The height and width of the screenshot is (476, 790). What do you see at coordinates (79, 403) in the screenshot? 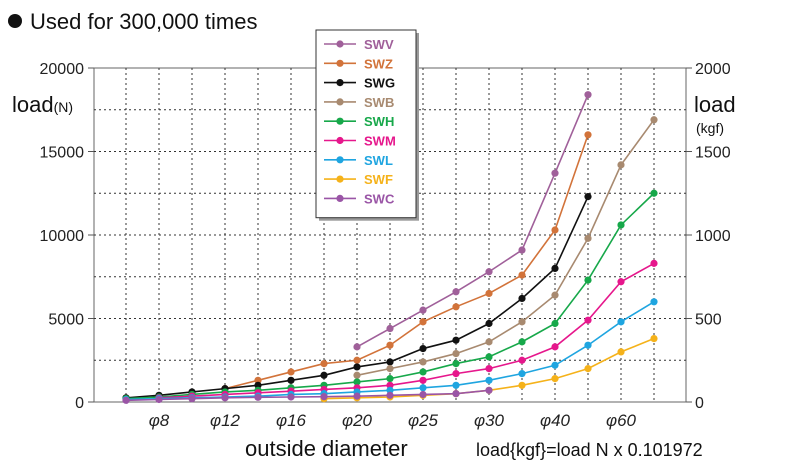
I see `y-tick-label-left: 0` at bounding box center [79, 403].